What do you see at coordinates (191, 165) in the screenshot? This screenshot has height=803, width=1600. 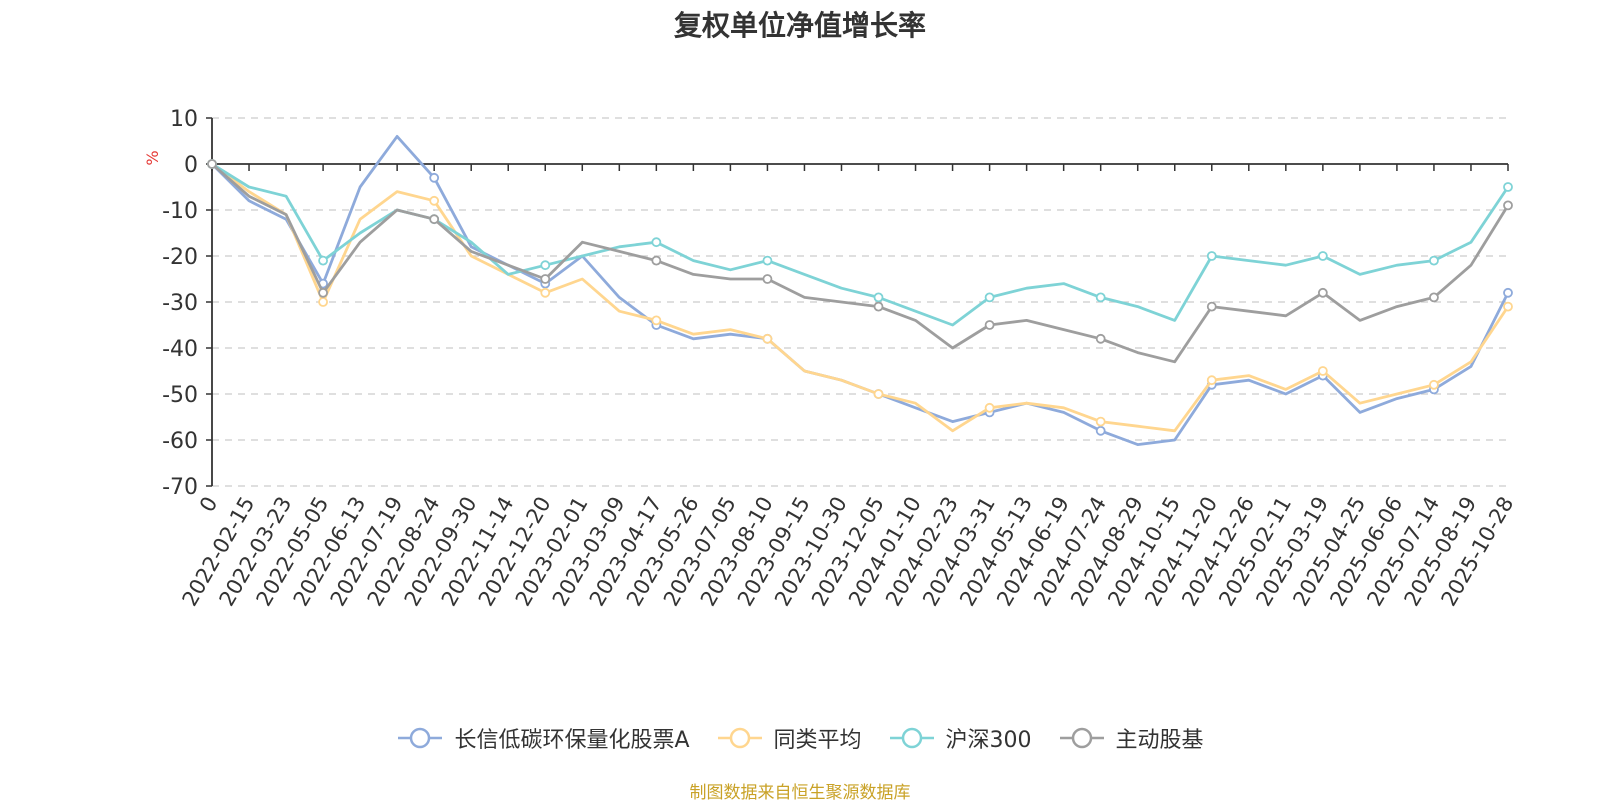 I see `y-tick-label: 0` at bounding box center [191, 165].